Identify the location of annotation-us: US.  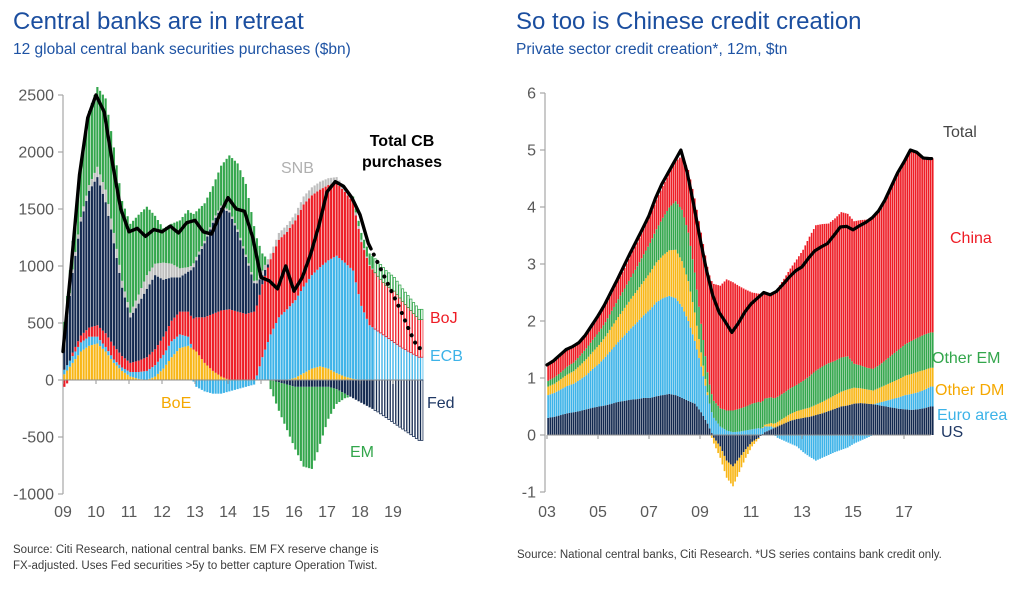
(952, 432).